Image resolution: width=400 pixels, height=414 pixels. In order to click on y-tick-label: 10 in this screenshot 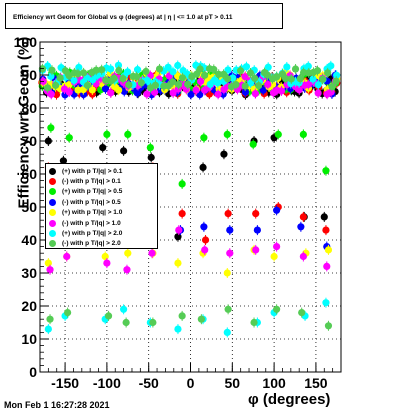, I will do `click(29, 339)`.